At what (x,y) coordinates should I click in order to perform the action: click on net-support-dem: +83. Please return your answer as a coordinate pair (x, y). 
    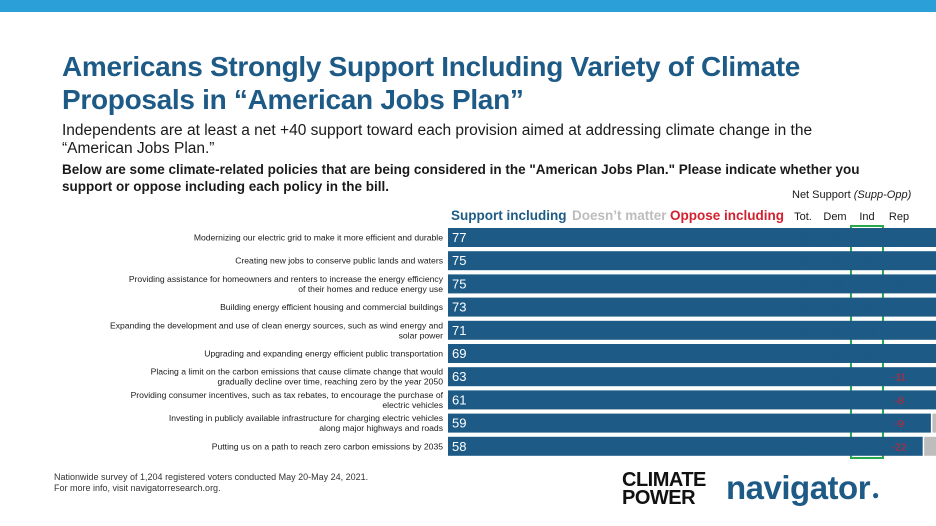
    Looking at the image, I should click on (835, 447).